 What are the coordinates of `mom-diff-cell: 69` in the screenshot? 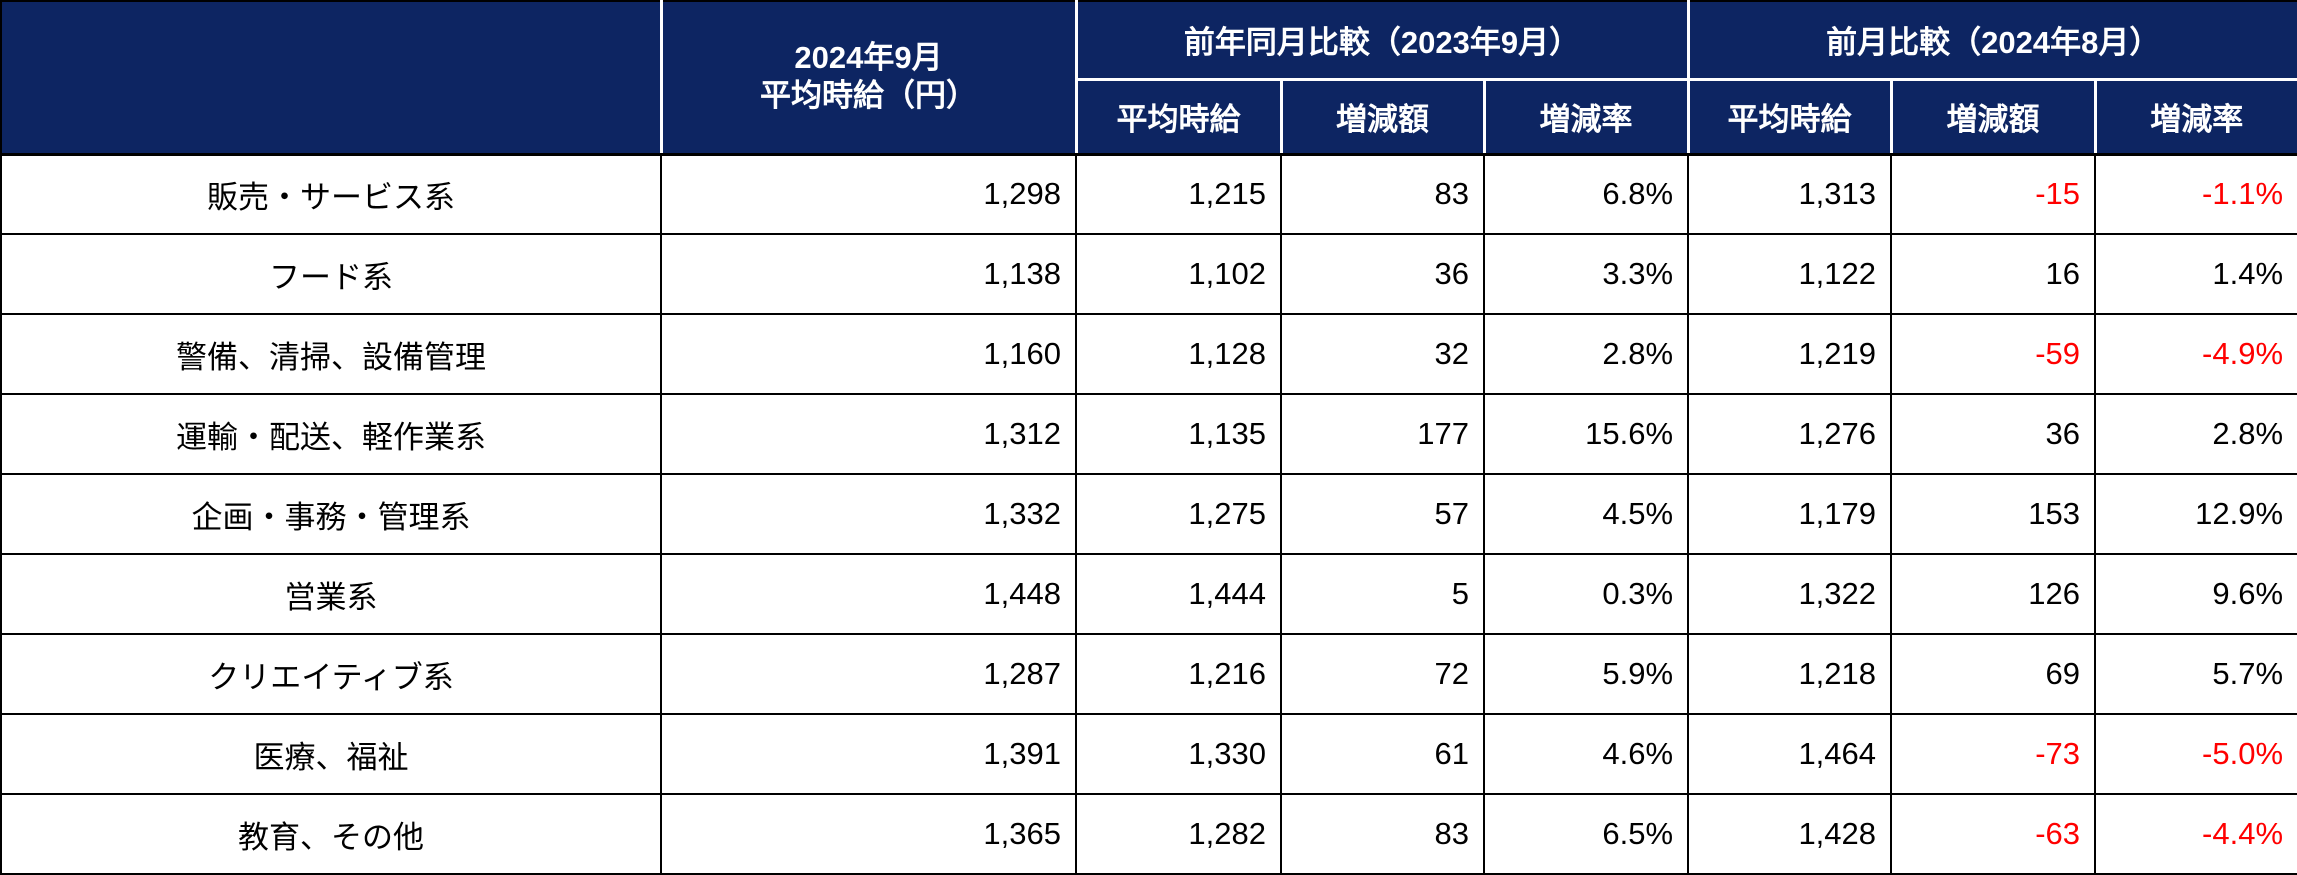 It's located at (1993, 674).